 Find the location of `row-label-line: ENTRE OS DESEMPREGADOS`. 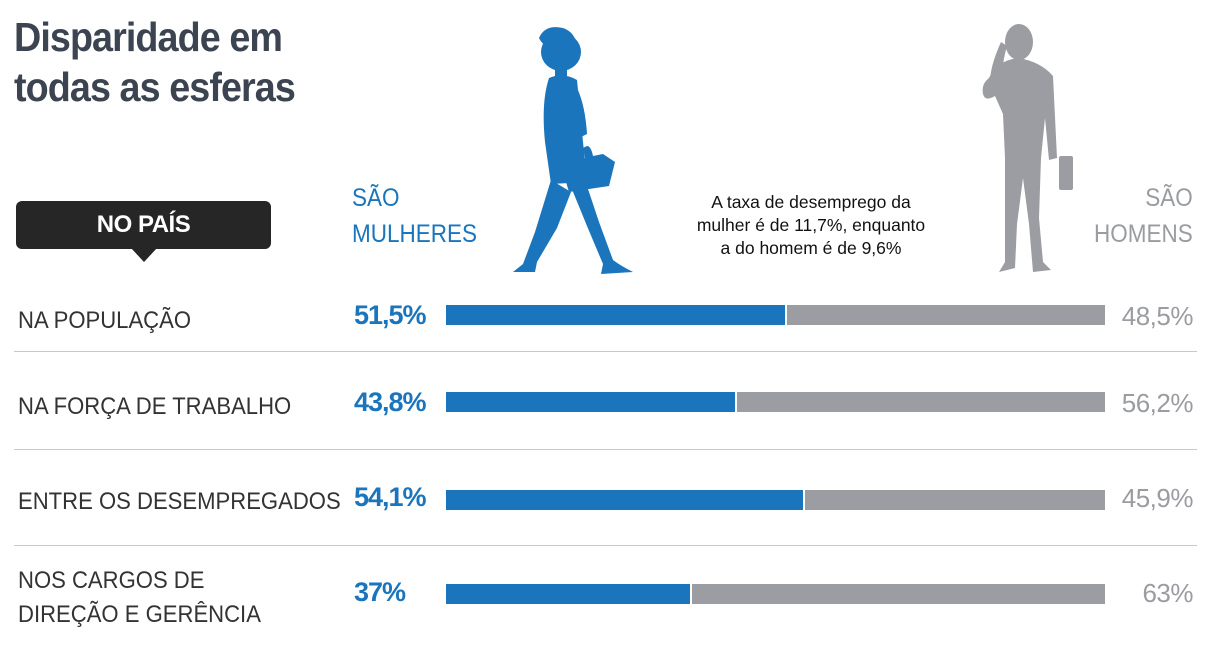

row-label-line: ENTRE OS DESEMPREGADOS is located at coordinates (179, 501).